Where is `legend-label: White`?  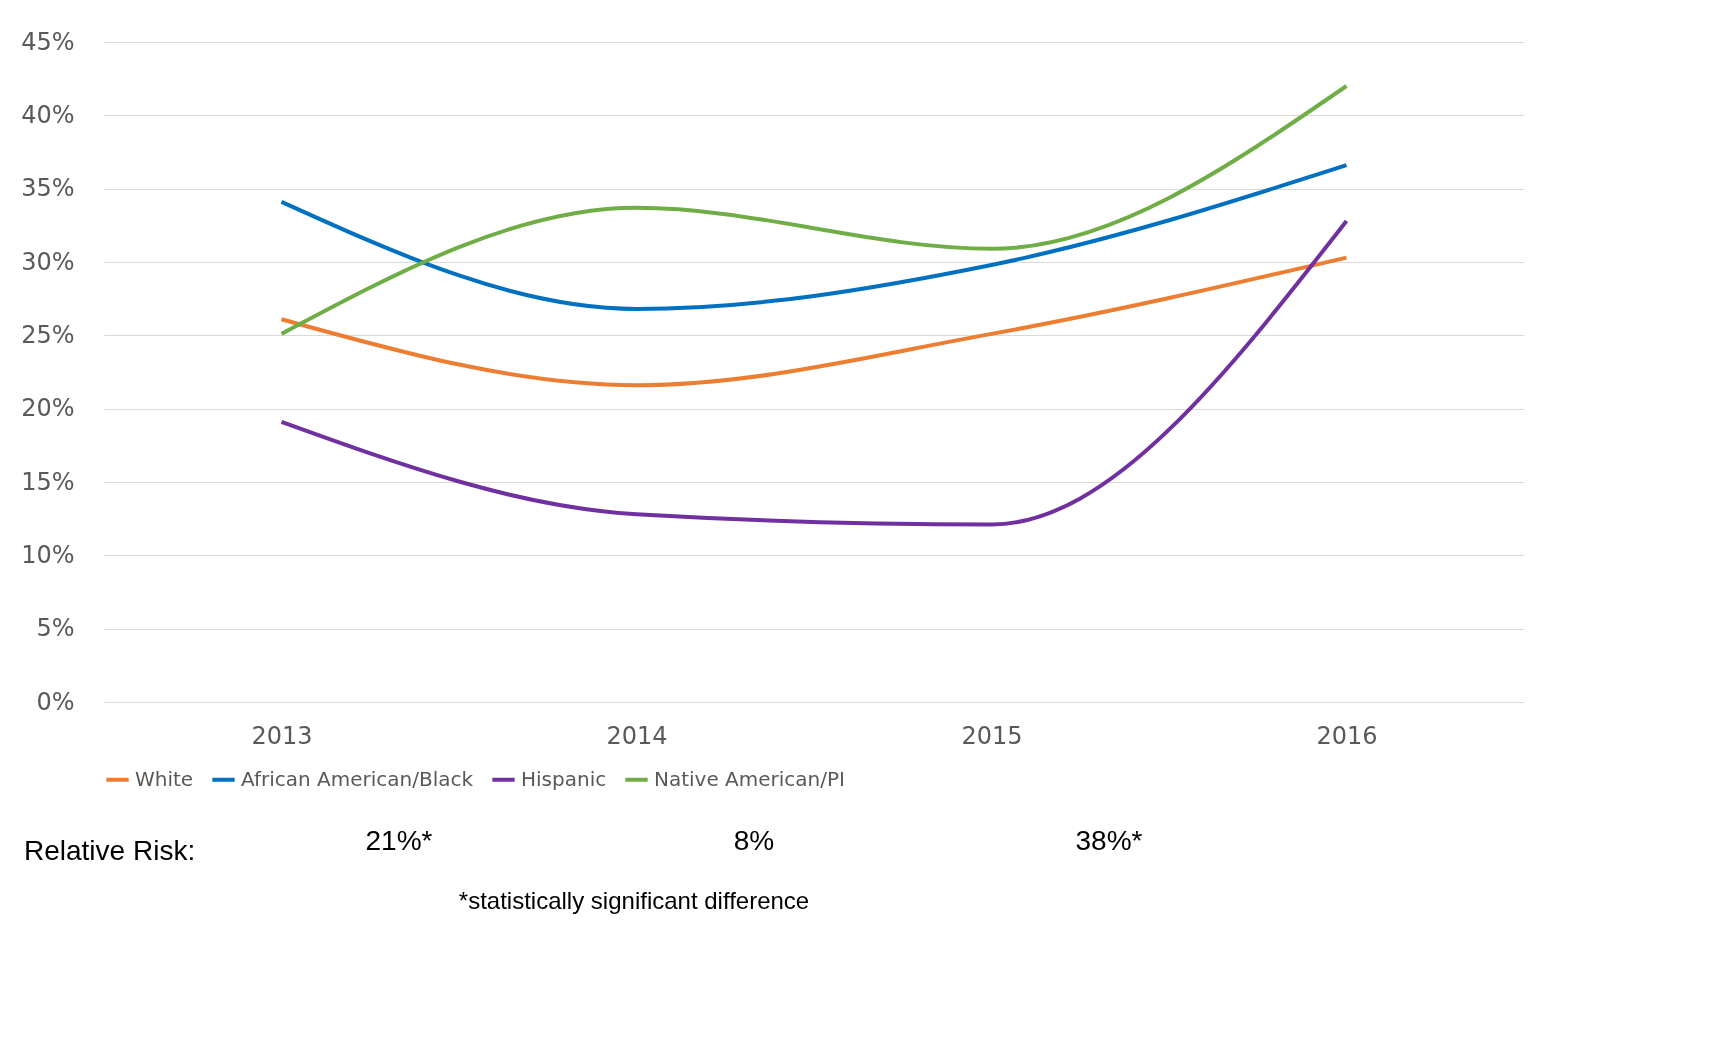 legend-label: White is located at coordinates (164, 778).